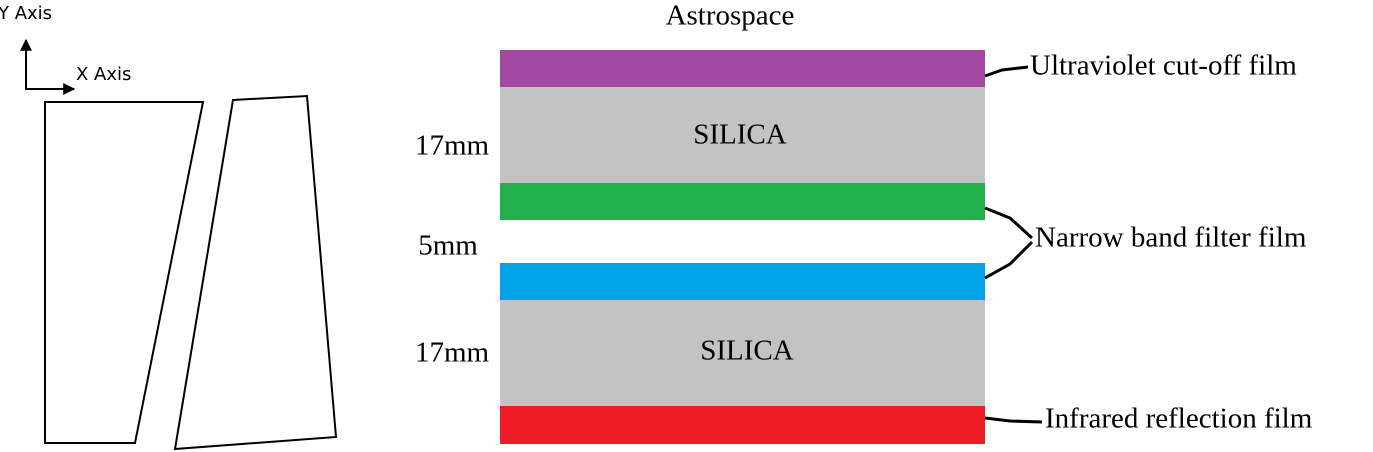 The image size is (1373, 452). Describe the element at coordinates (103, 74) in the screenshot. I see `x-axis-label: X Axis` at that location.